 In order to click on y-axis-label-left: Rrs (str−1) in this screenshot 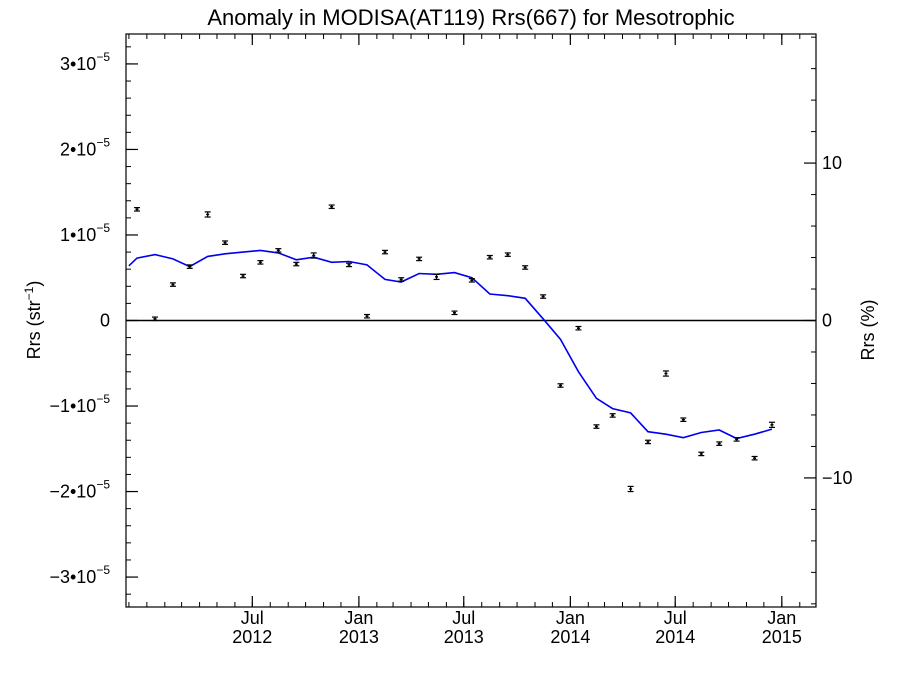, I will do `click(33, 320)`.